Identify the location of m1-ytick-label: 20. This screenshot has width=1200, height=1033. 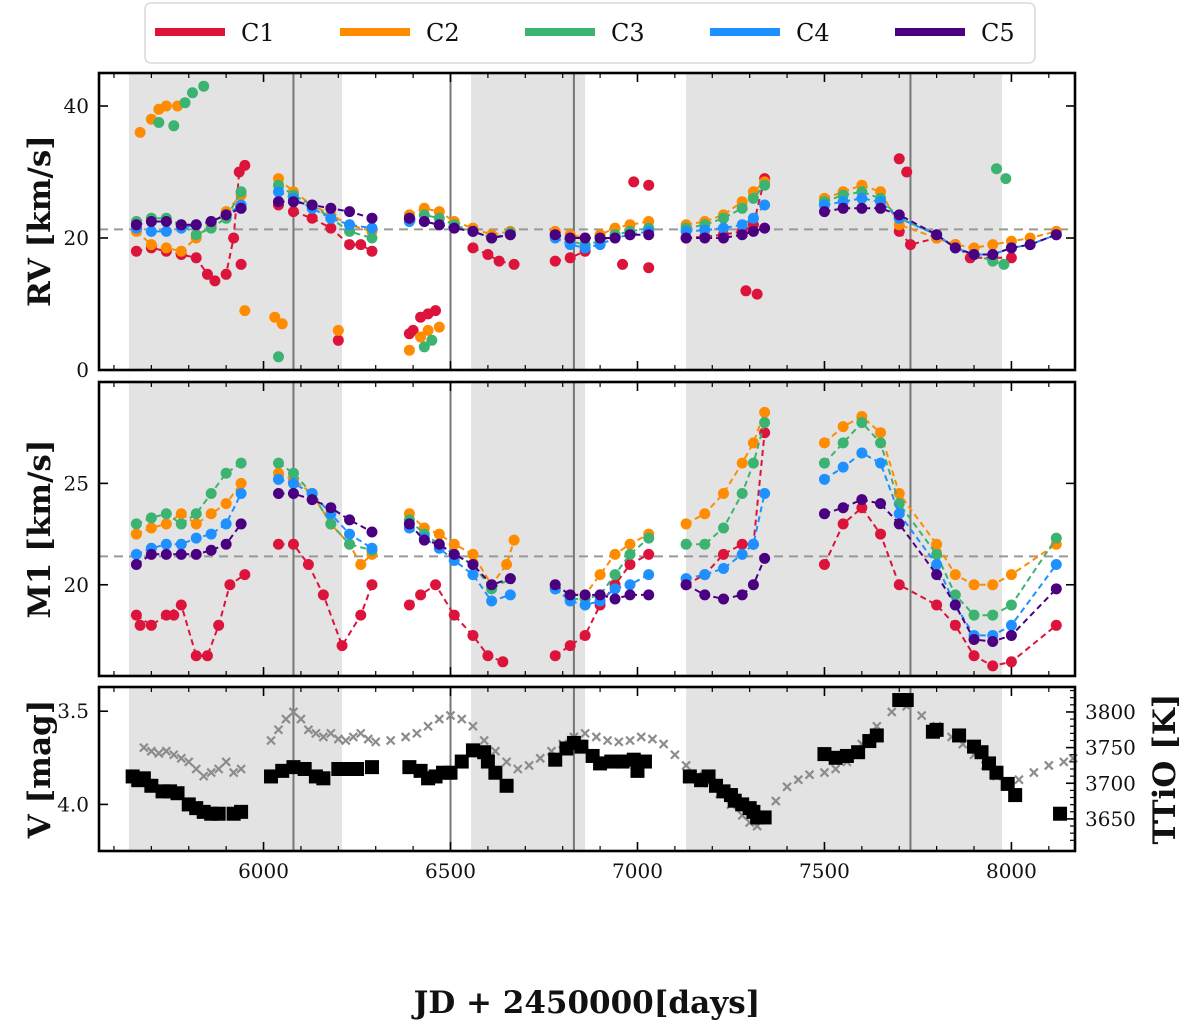
(76, 585).